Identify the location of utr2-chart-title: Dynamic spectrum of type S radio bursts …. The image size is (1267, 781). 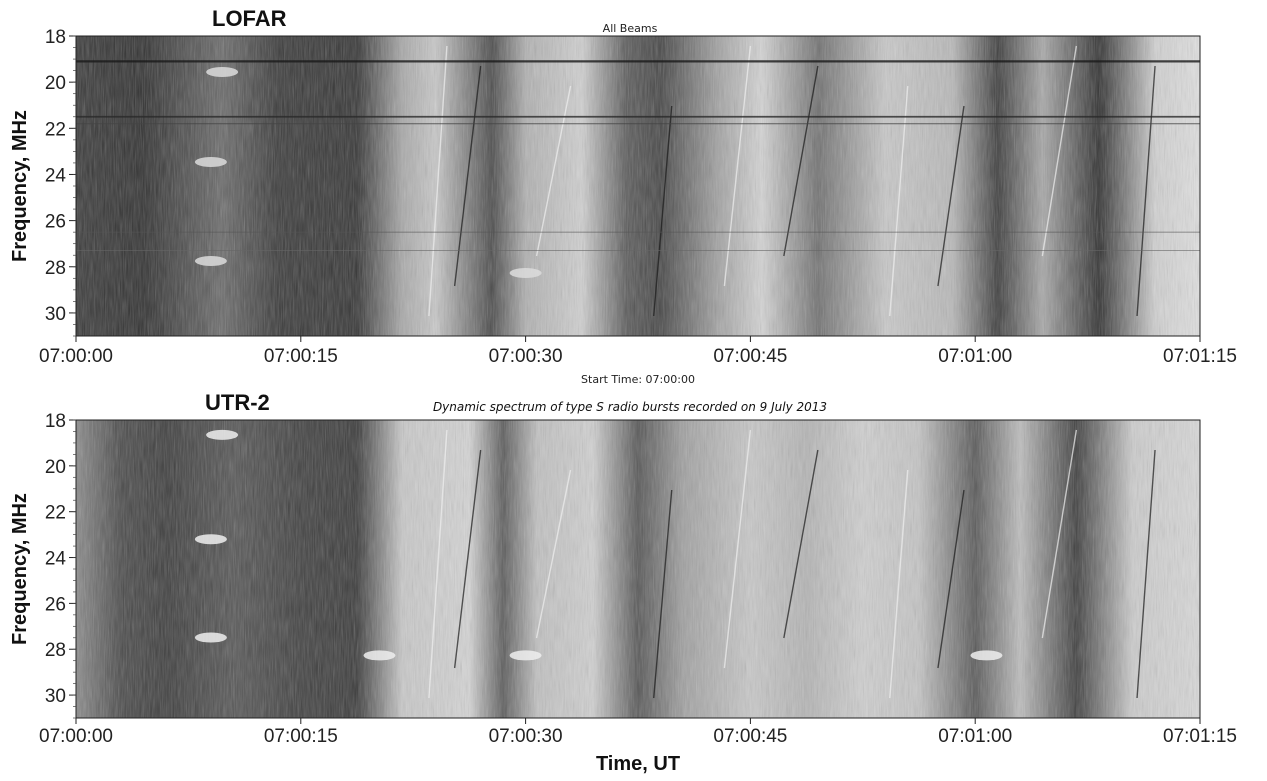
(630, 407).